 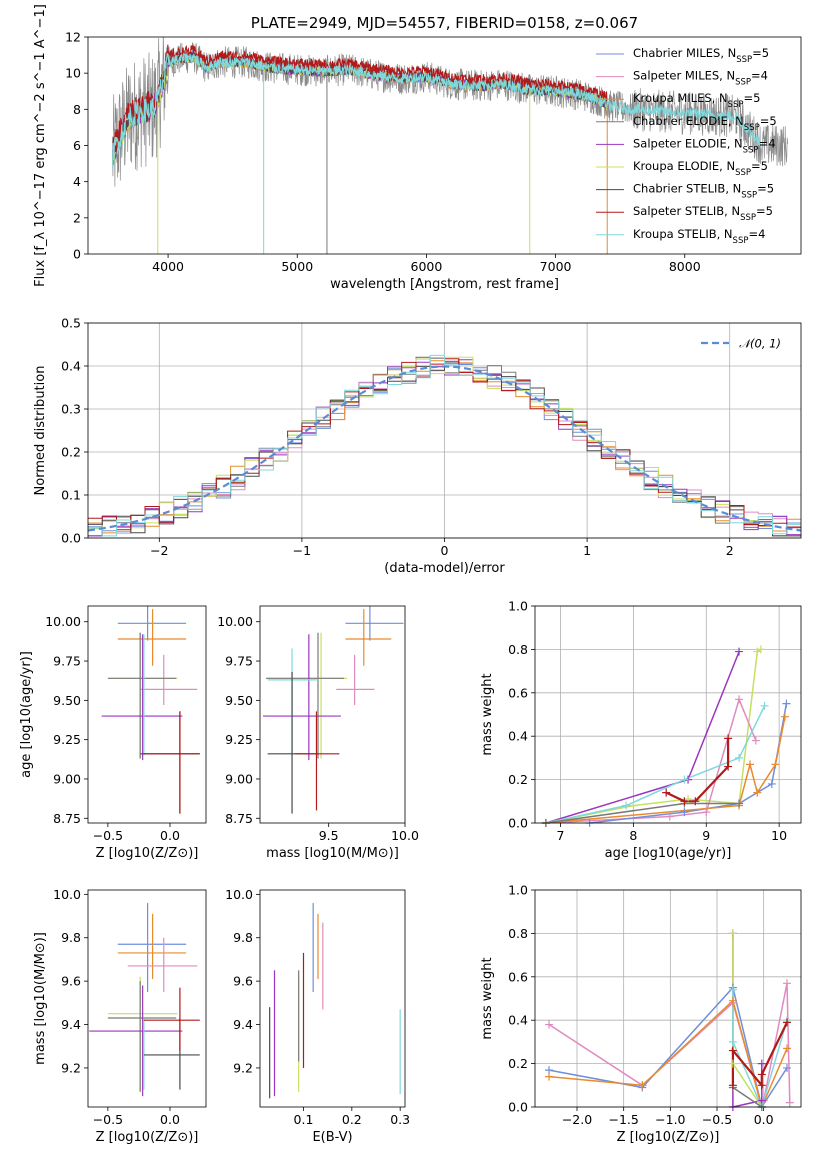 I want to click on x-axis-label: E(B-V), so click(x=332, y=1137).